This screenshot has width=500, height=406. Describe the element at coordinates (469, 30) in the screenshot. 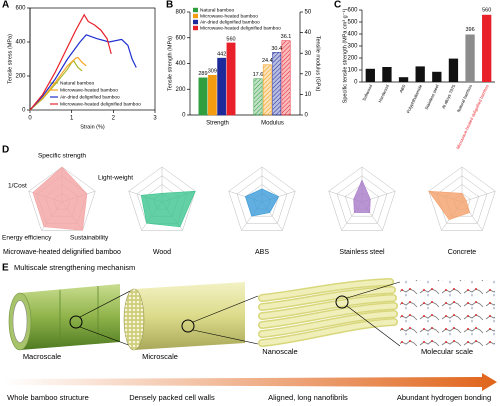

I see `value-label: 396` at that location.